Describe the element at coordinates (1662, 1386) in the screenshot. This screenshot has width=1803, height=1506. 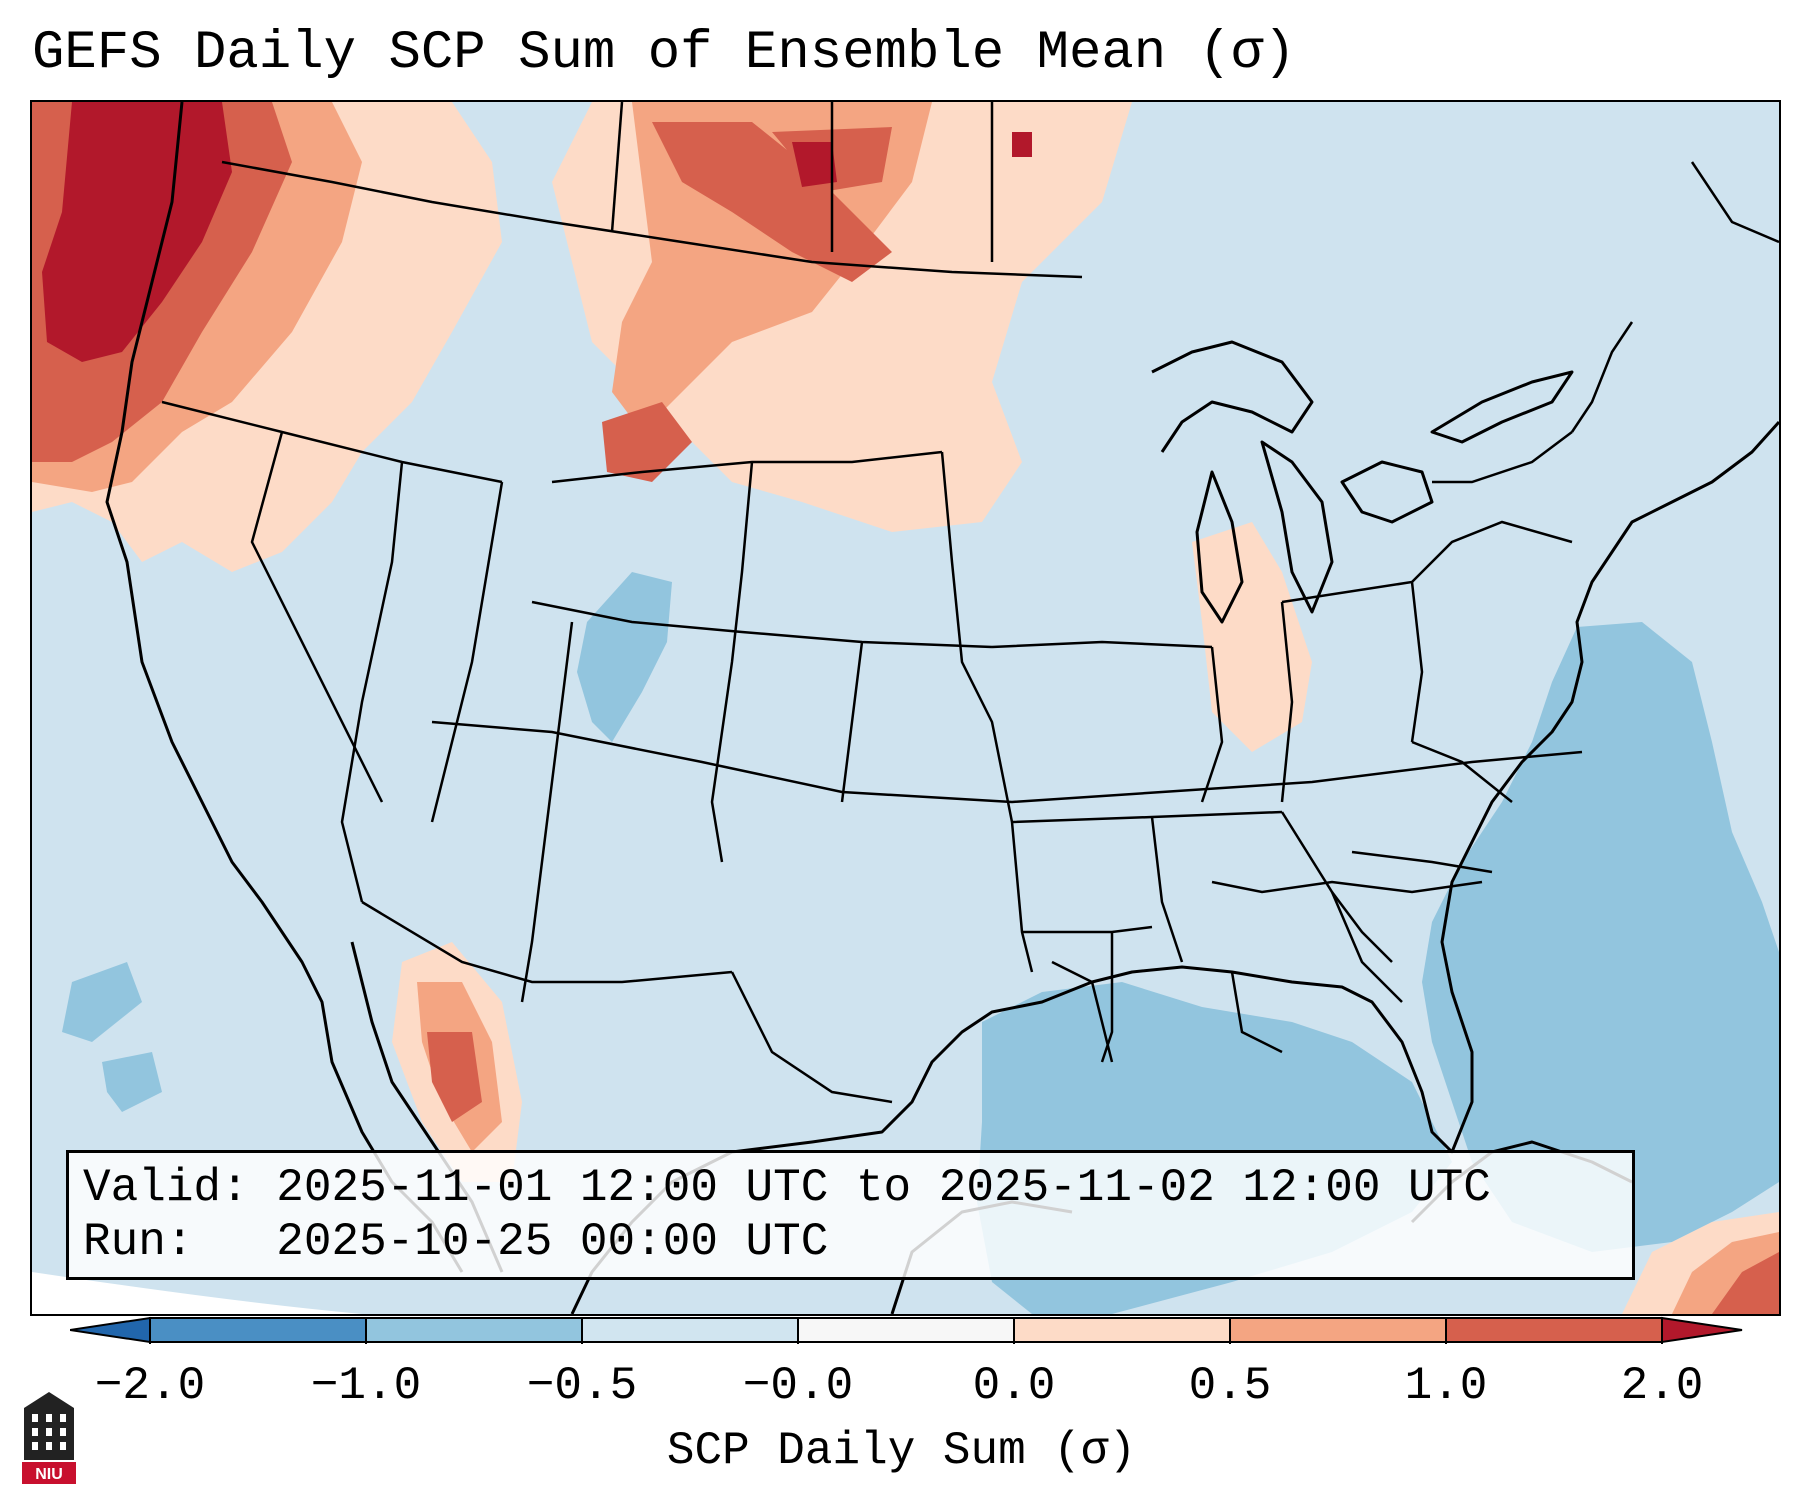
I see `colorbar-tick-7: 2.0` at that location.